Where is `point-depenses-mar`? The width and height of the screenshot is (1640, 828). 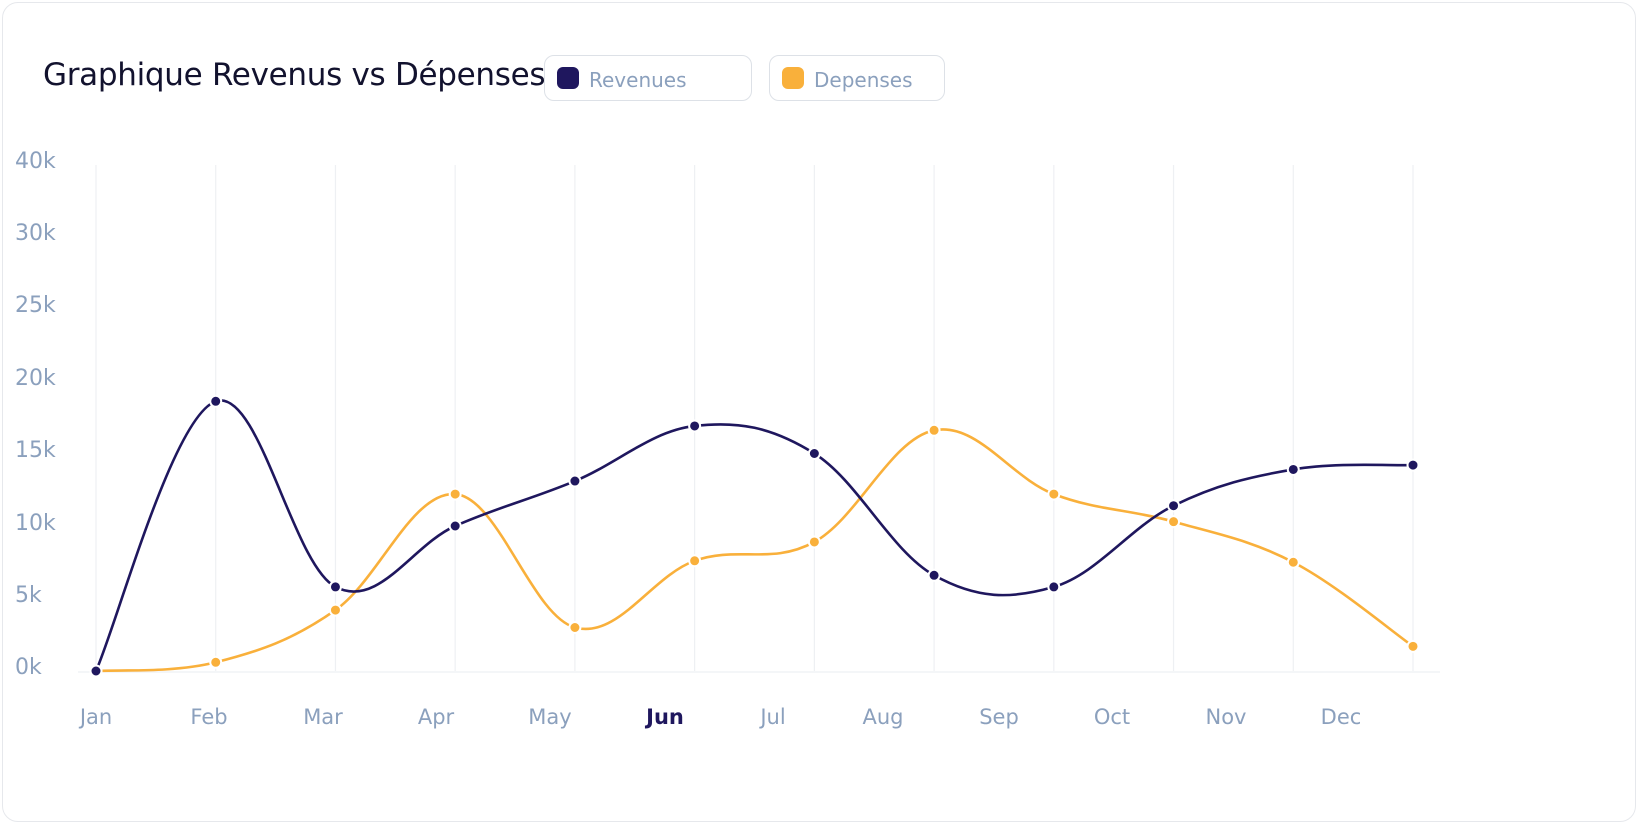 point-depenses-mar is located at coordinates (335, 610).